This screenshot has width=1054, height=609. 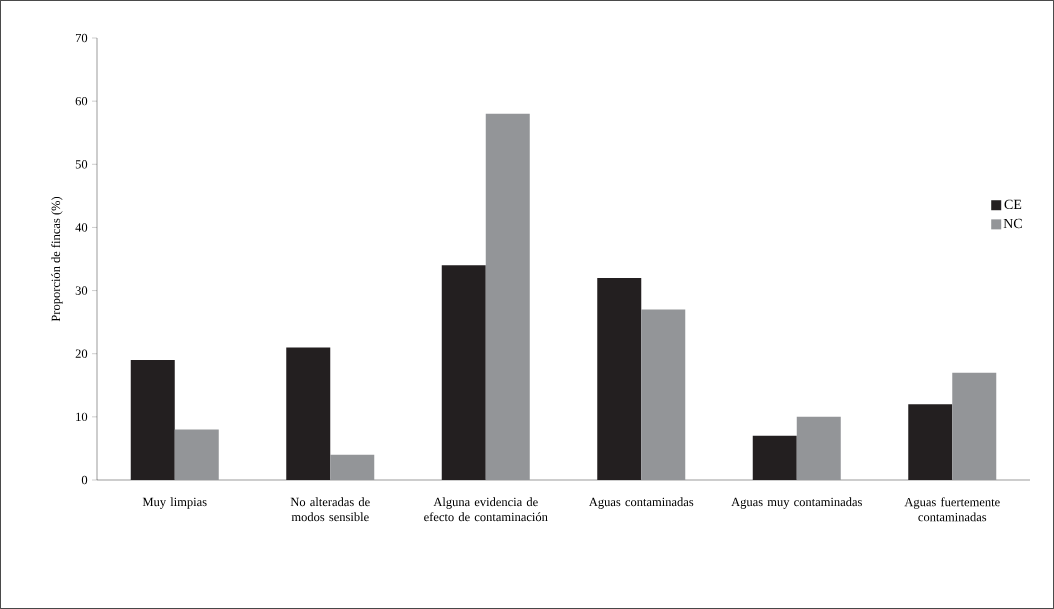 What do you see at coordinates (641, 503) in the screenshot?
I see `x-tick-label: Aguas contaminadas` at bounding box center [641, 503].